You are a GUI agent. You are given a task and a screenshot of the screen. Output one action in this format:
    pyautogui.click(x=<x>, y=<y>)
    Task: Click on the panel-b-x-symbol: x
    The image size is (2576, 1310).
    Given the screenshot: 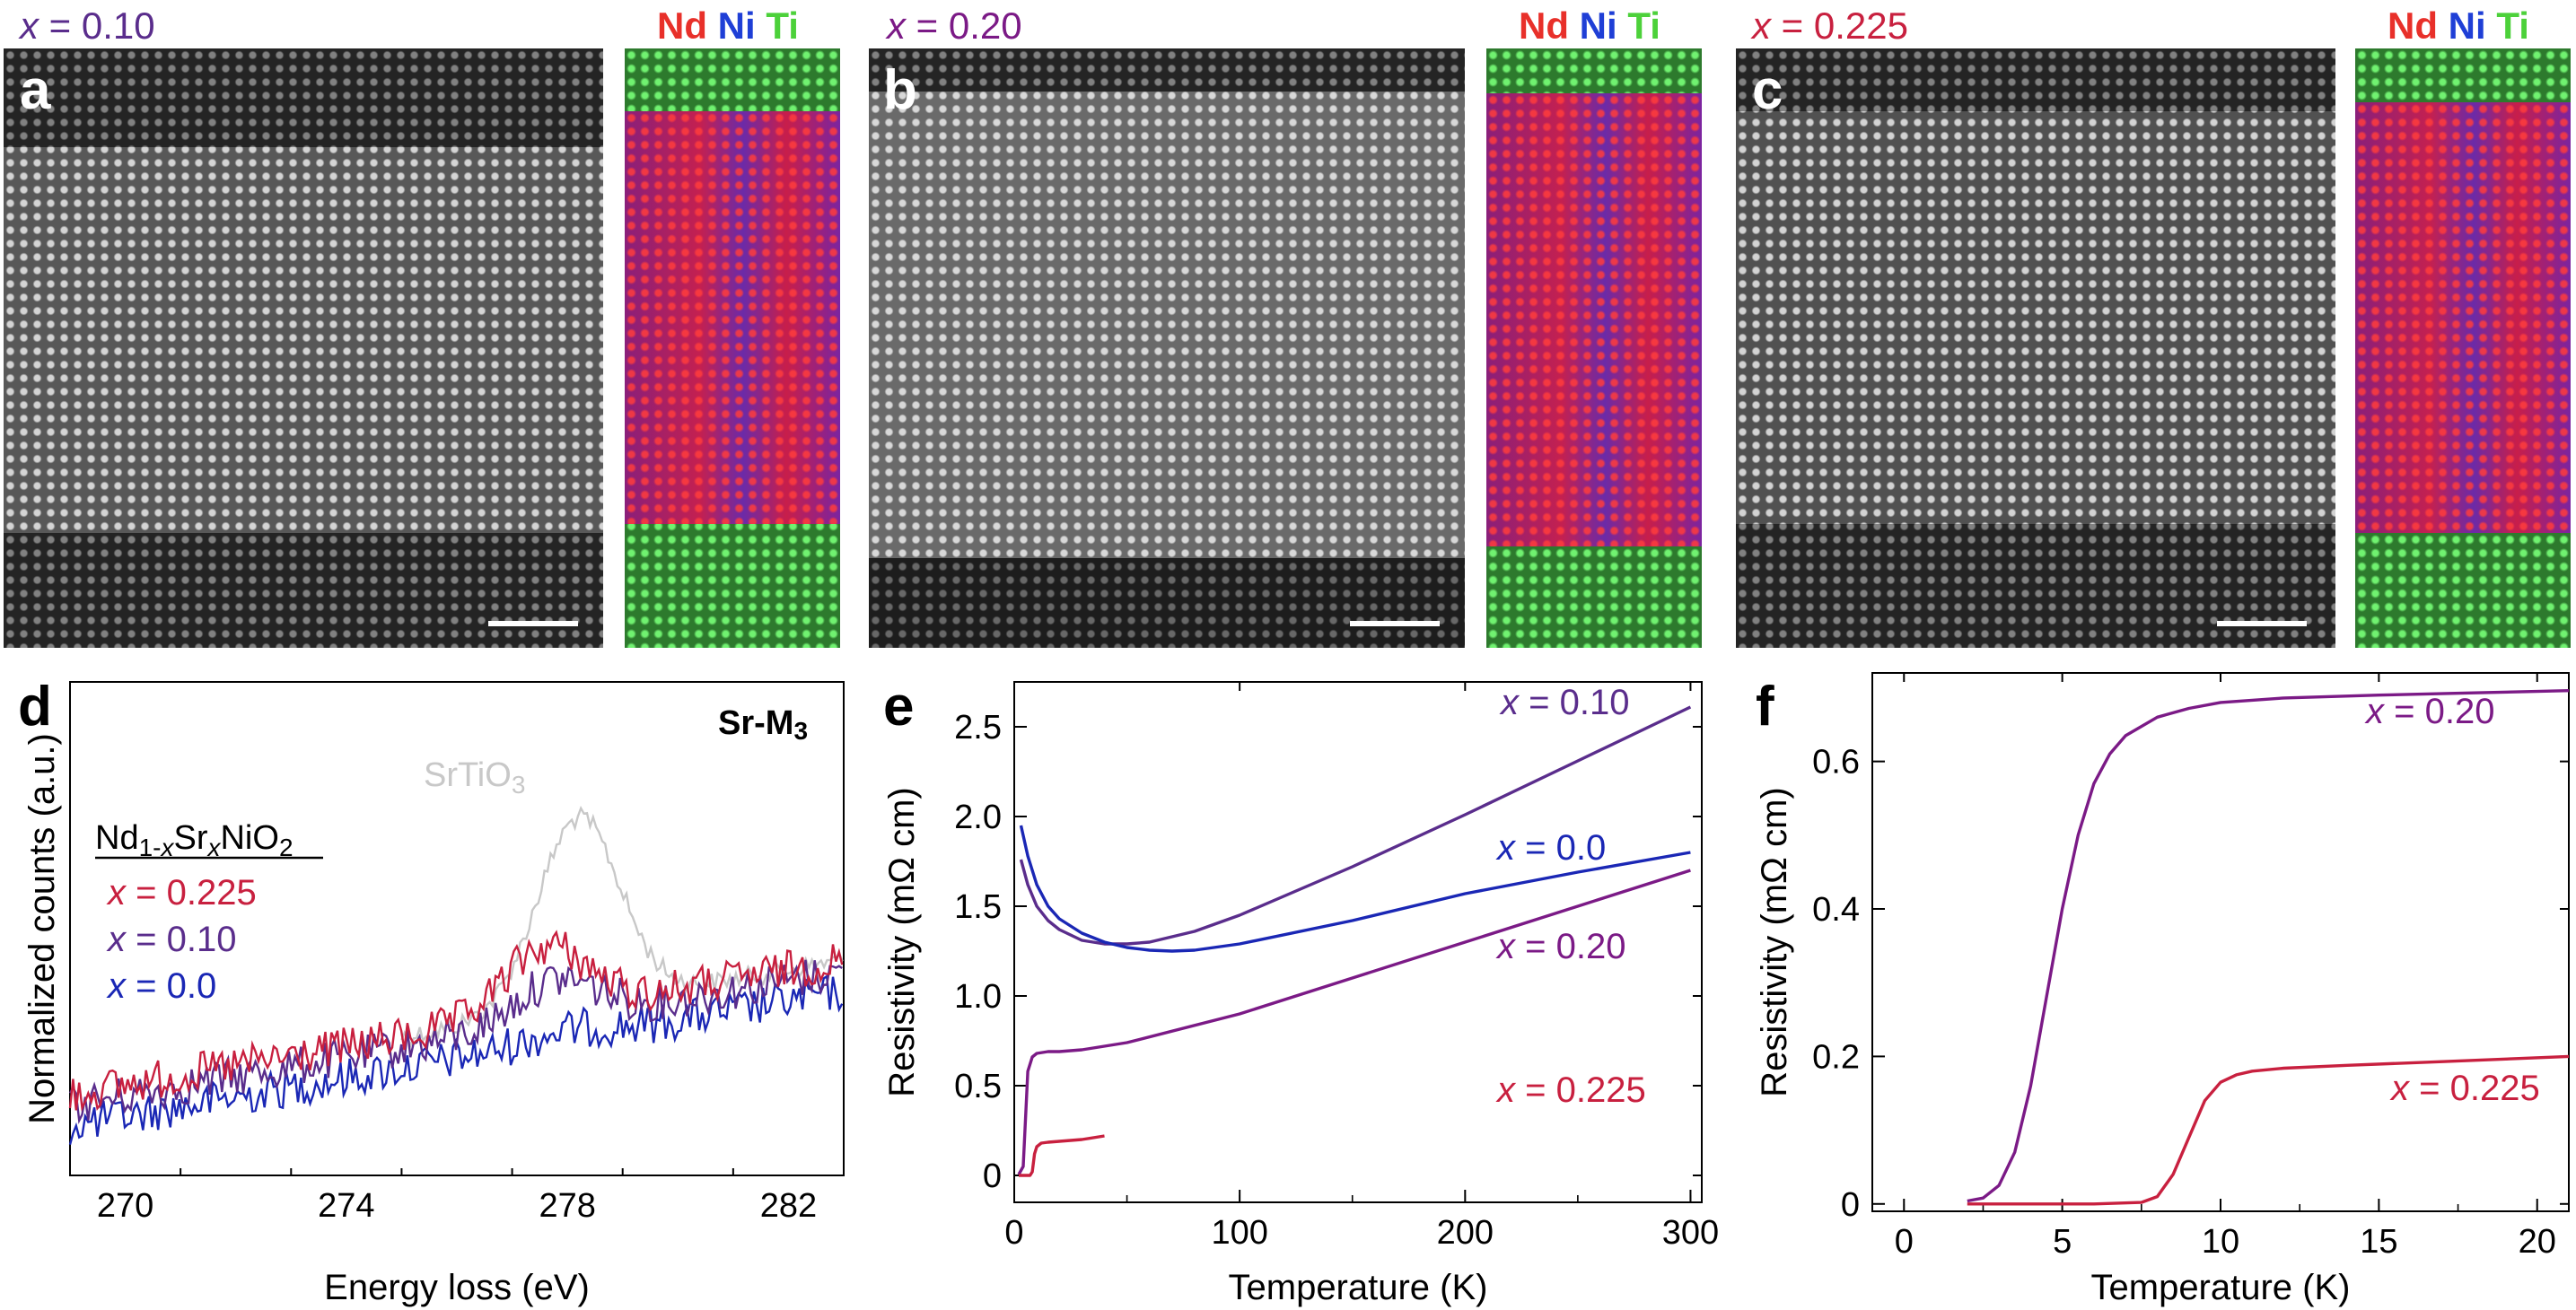 What is the action you would take?
    pyautogui.click(x=896, y=26)
    